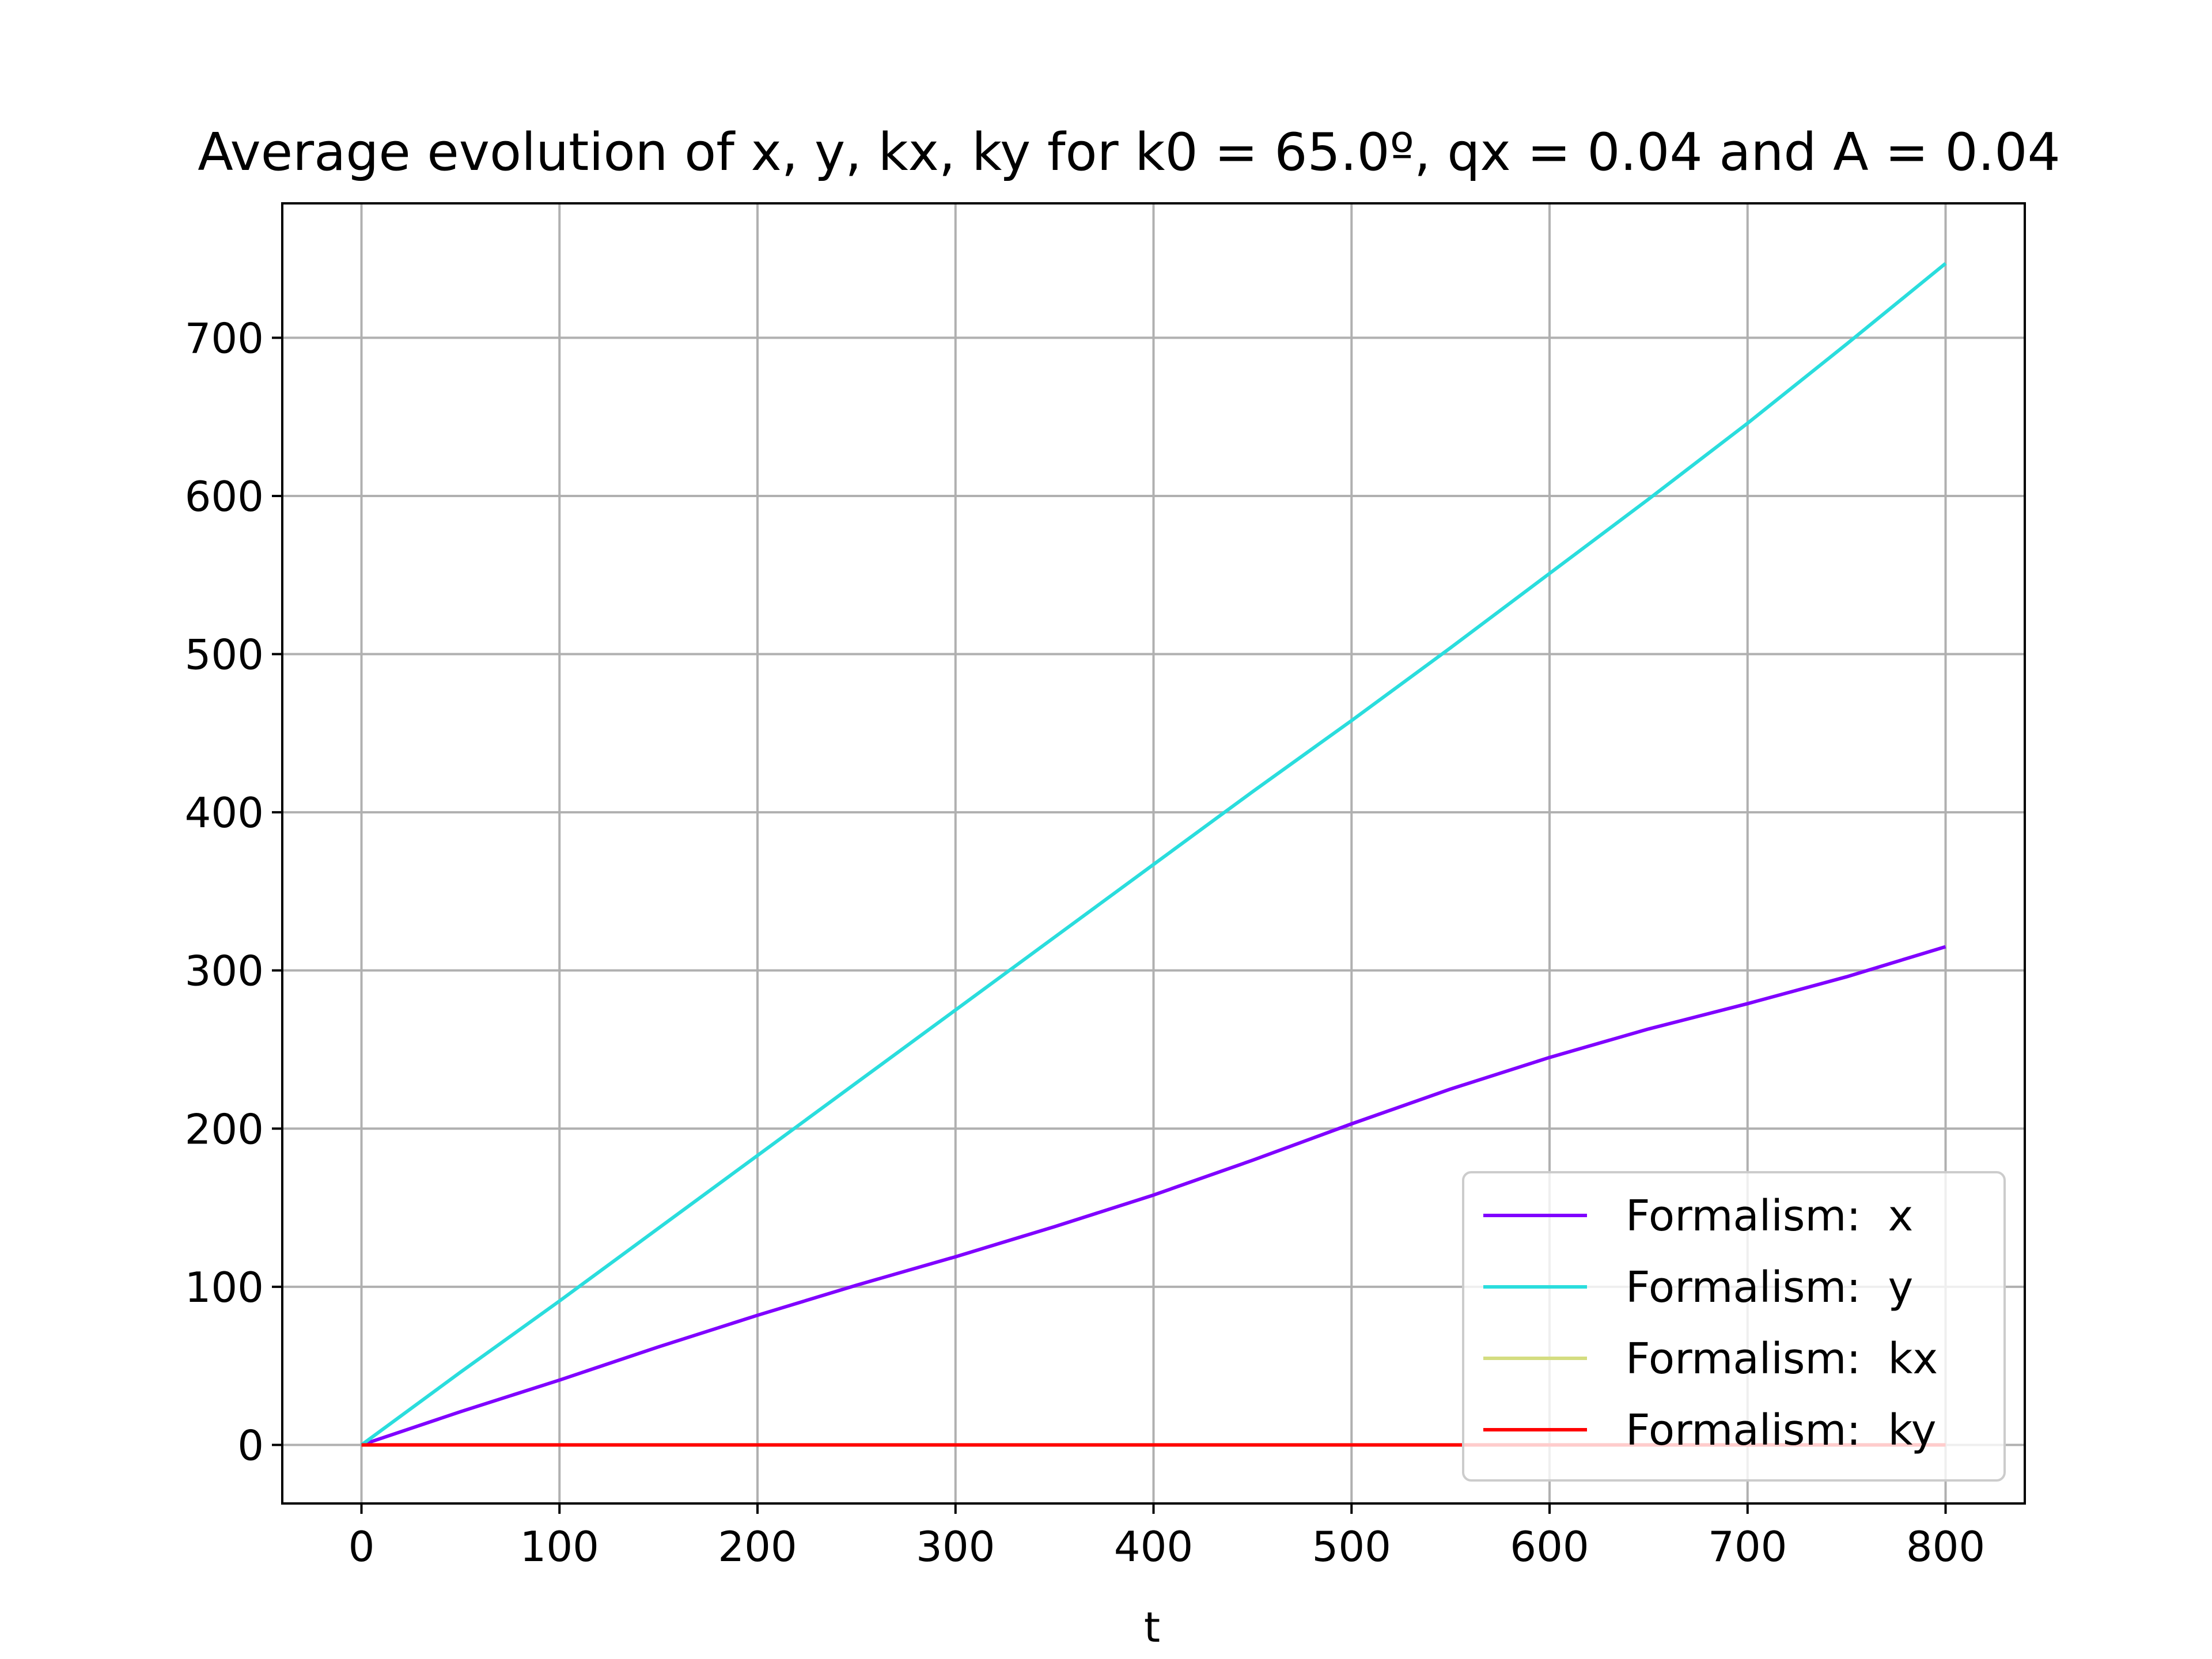 The height and width of the screenshot is (1659, 2212). Describe the element at coordinates (559, 1546) in the screenshot. I see `x-tick-label: 100` at that location.